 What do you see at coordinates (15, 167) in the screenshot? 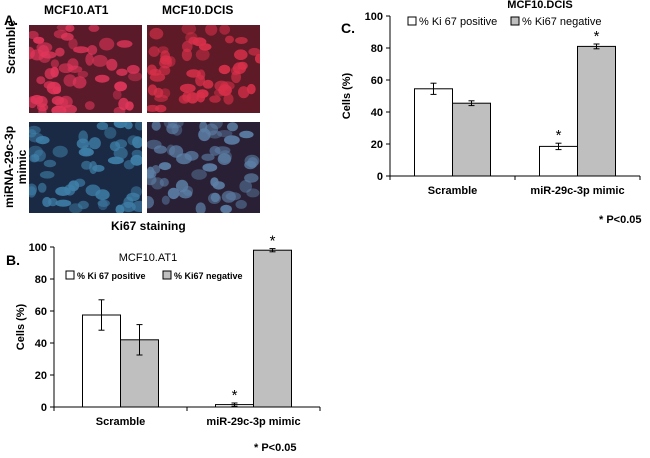
I see `row-label-mimic: miRNA-29c-3p mimic` at bounding box center [15, 167].